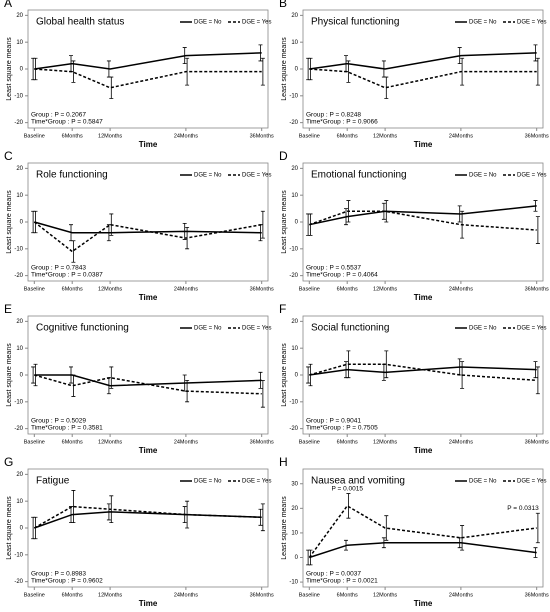  Describe the element at coordinates (67, 581) in the screenshot. I see `stat-annotation: Time*Group : P = 0.9602` at that location.